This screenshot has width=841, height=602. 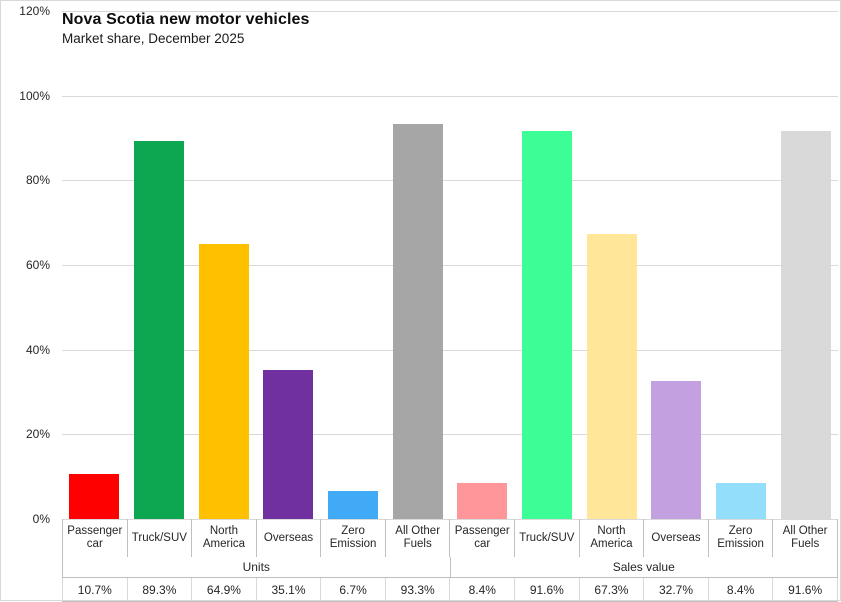 What do you see at coordinates (612, 589) in the screenshot?
I see `data-table-value: 67.3%` at bounding box center [612, 589].